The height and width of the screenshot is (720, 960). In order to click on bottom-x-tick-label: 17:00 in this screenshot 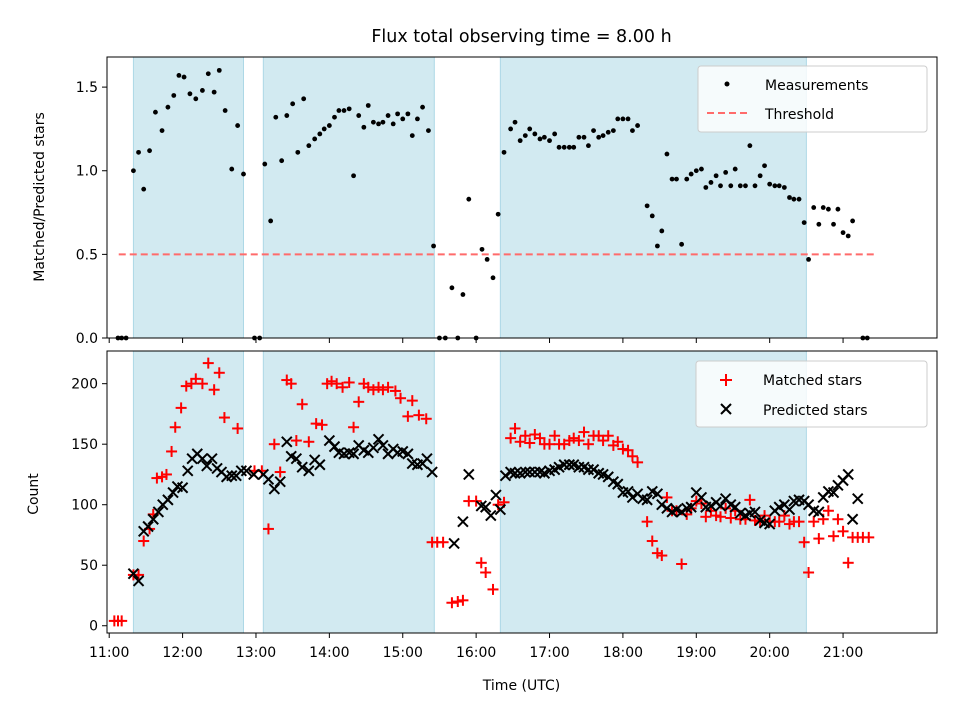, I will do `click(549, 653)`.